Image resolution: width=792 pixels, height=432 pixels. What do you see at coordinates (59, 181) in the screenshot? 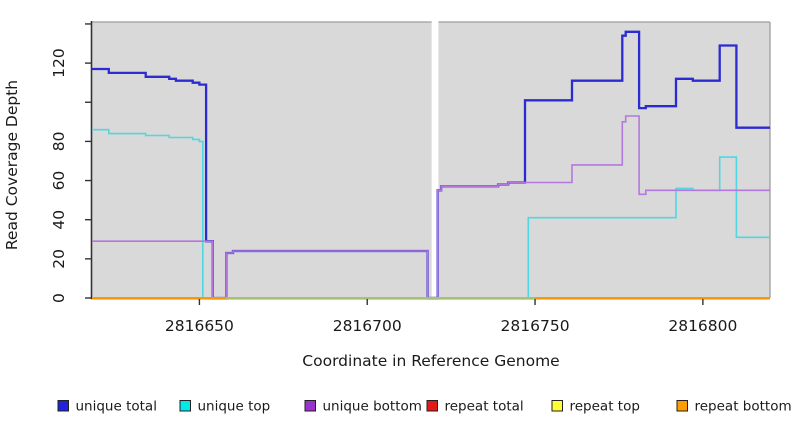
I see `y-tick-label: 60` at bounding box center [59, 181].